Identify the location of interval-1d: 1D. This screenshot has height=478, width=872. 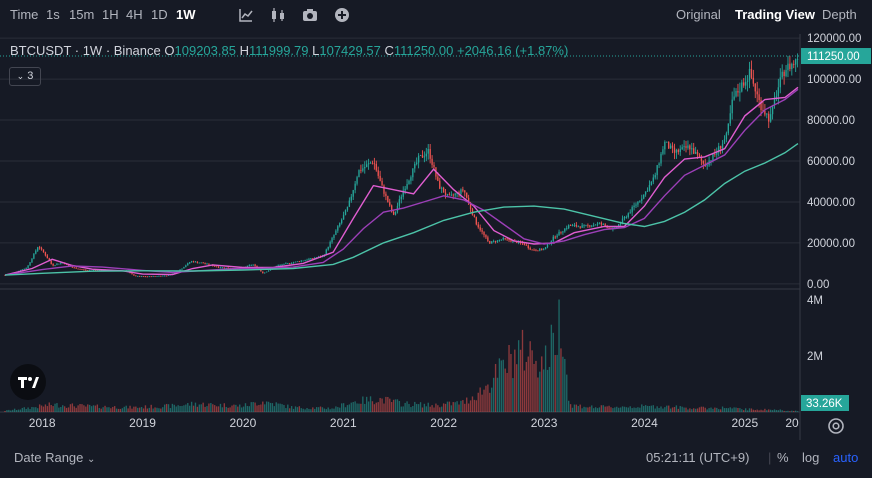
(159, 14).